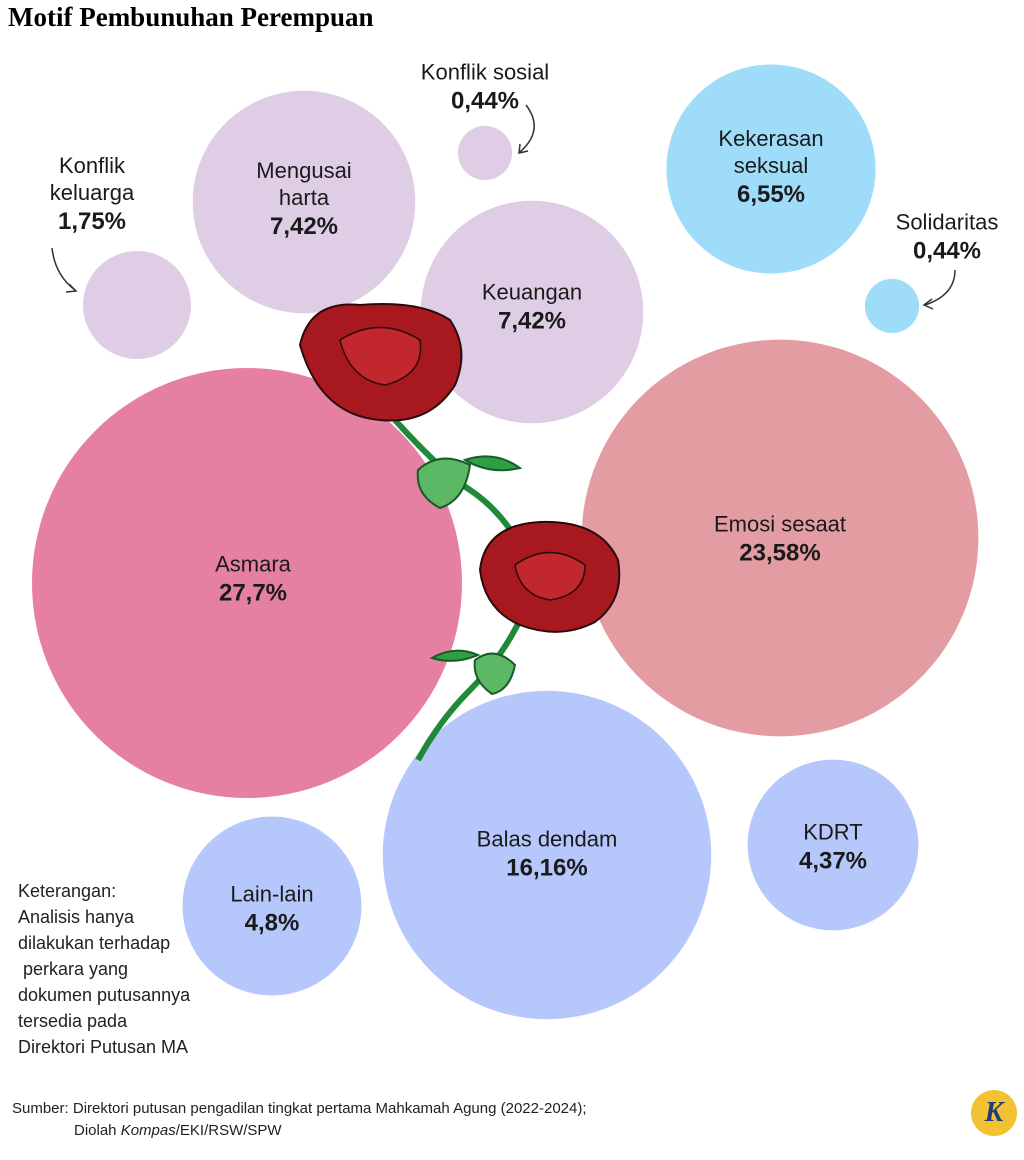 The image size is (1024, 1160). I want to click on bubble-label: Keuangan 7,42%, so click(532, 308).